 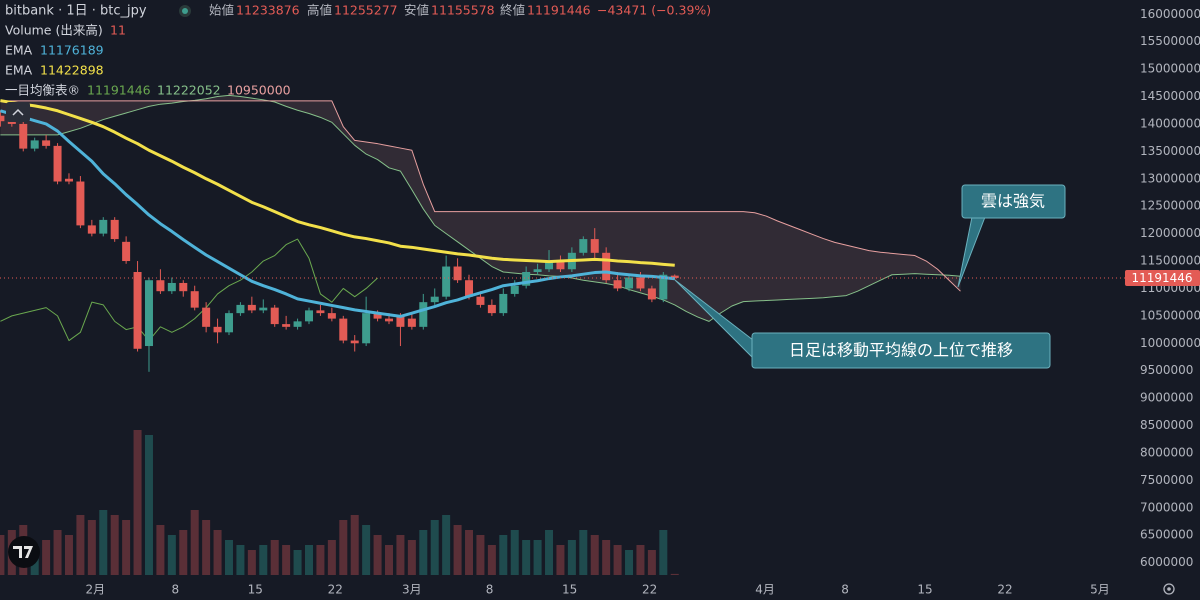 What do you see at coordinates (1004, 590) in the screenshot?
I see `x-tick-label: 22` at bounding box center [1004, 590].